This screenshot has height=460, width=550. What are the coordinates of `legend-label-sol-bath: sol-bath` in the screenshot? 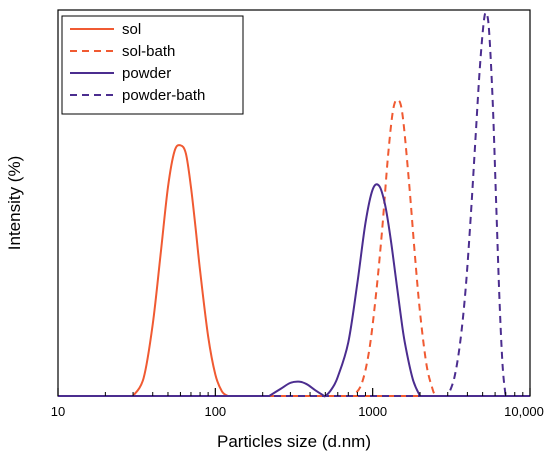 It's located at (148, 51).